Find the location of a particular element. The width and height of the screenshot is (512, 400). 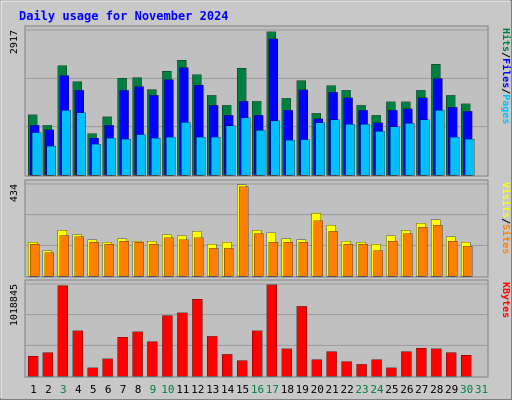

x-tick-label: 24 is located at coordinates (377, 389).